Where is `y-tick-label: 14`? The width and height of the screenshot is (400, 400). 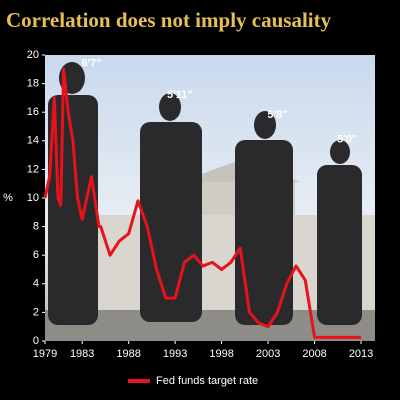
y-tick-label: 14 is located at coordinates (33, 141).